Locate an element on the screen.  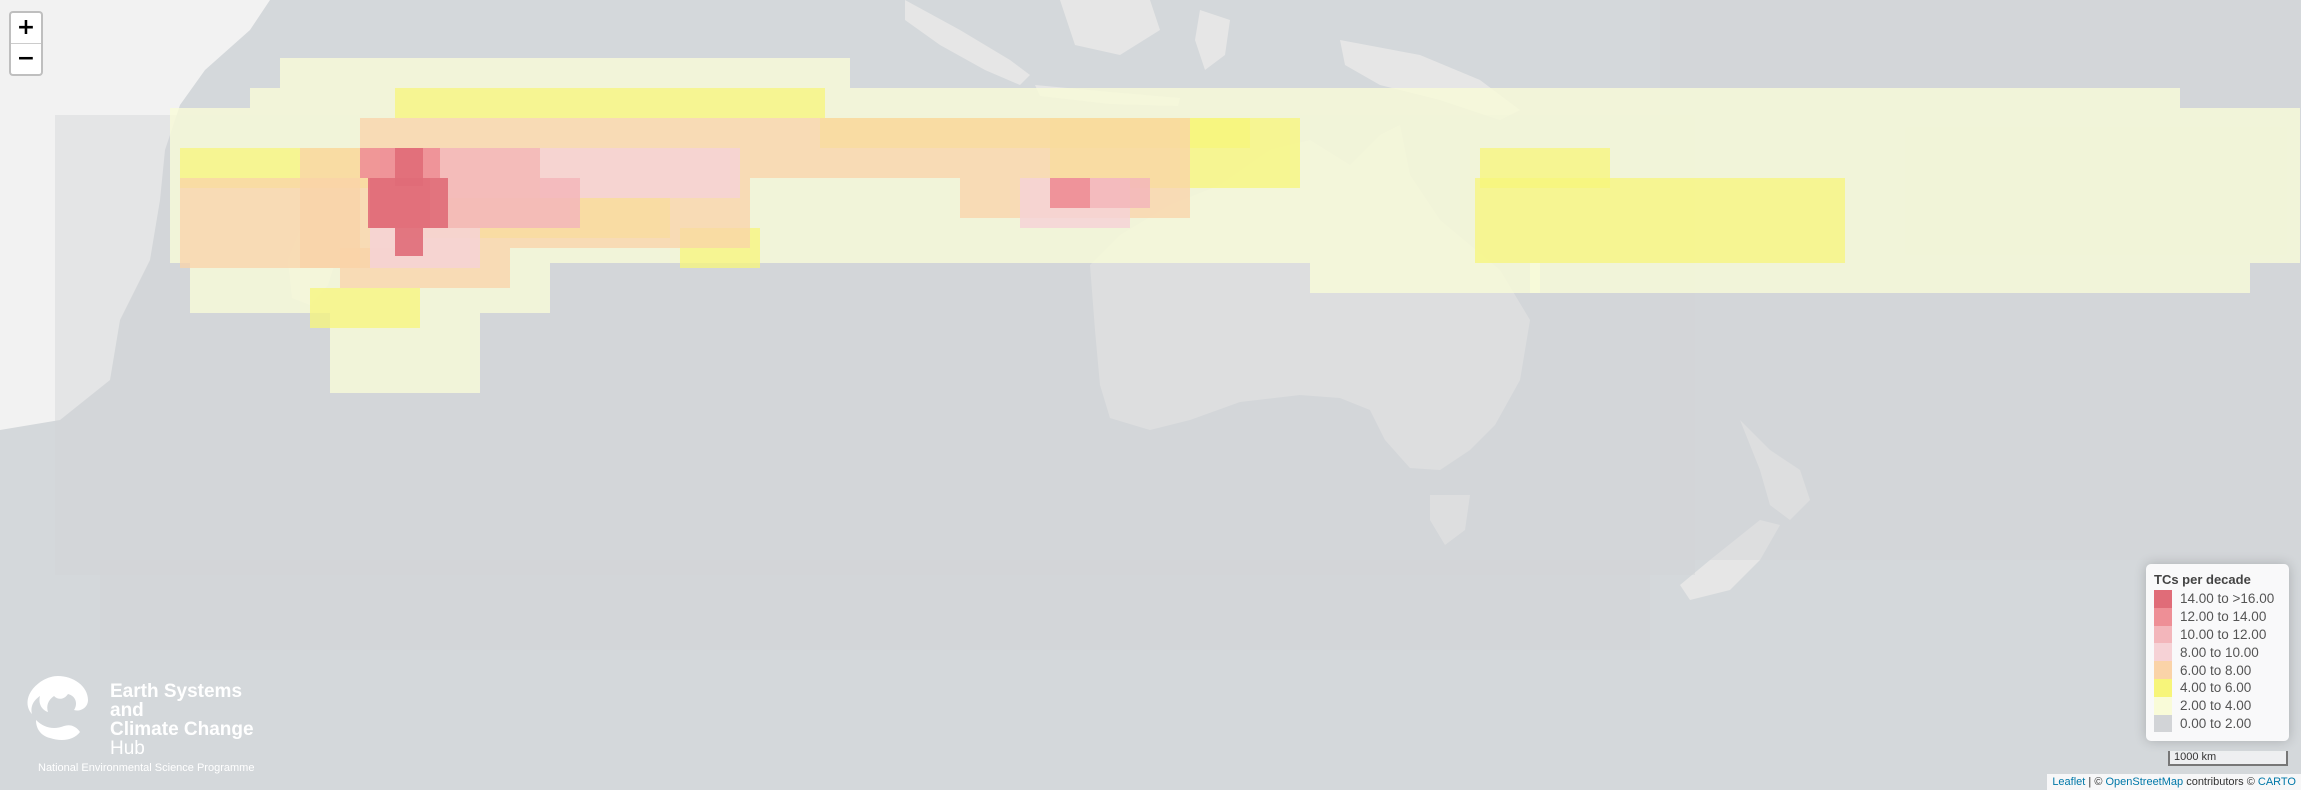
legend-label: 8.00 to 10.00 is located at coordinates (2219, 652).